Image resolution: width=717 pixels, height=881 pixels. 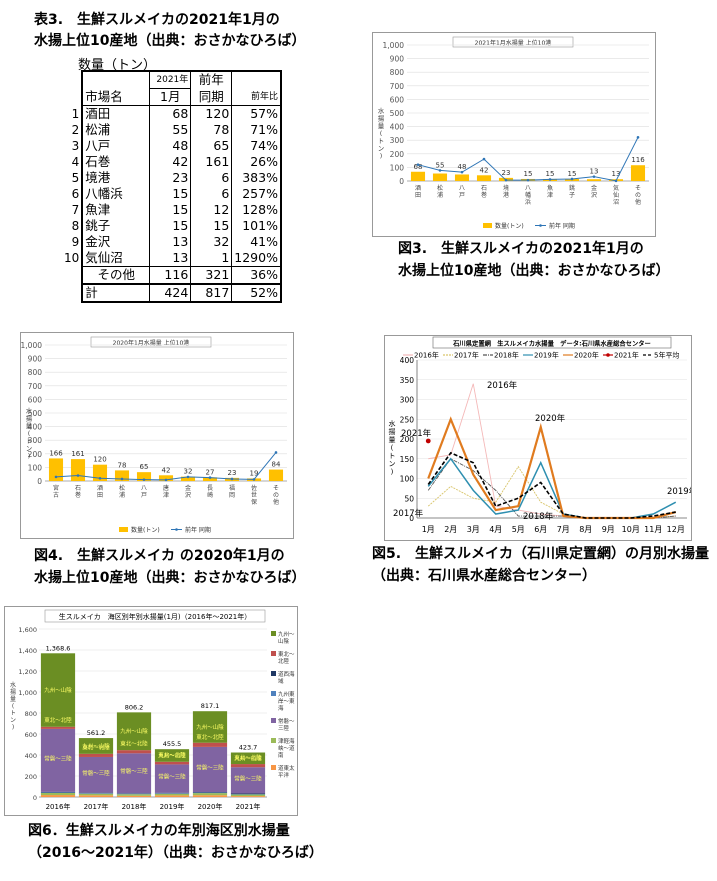 What do you see at coordinates (210, 492) in the screenshot?
I see `x-tick-label: 長崎` at bounding box center [210, 492].